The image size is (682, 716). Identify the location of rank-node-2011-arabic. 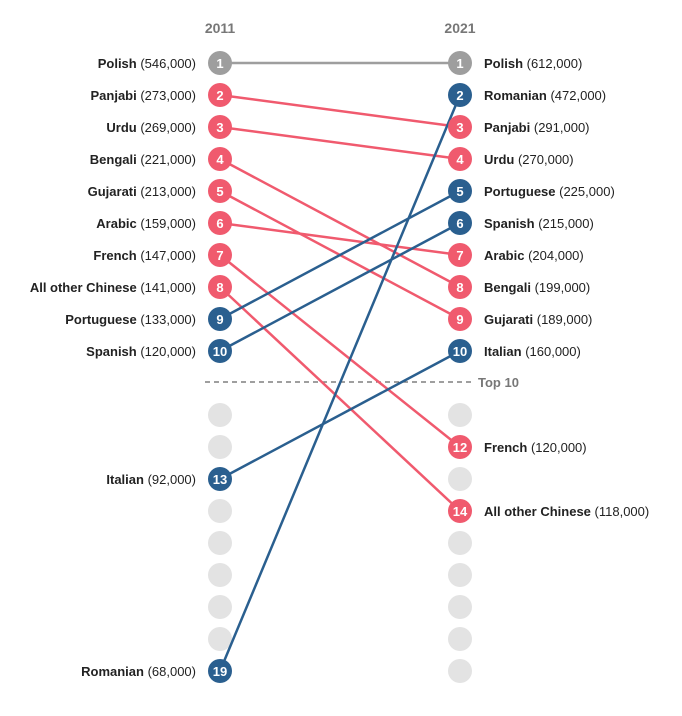
(220, 223).